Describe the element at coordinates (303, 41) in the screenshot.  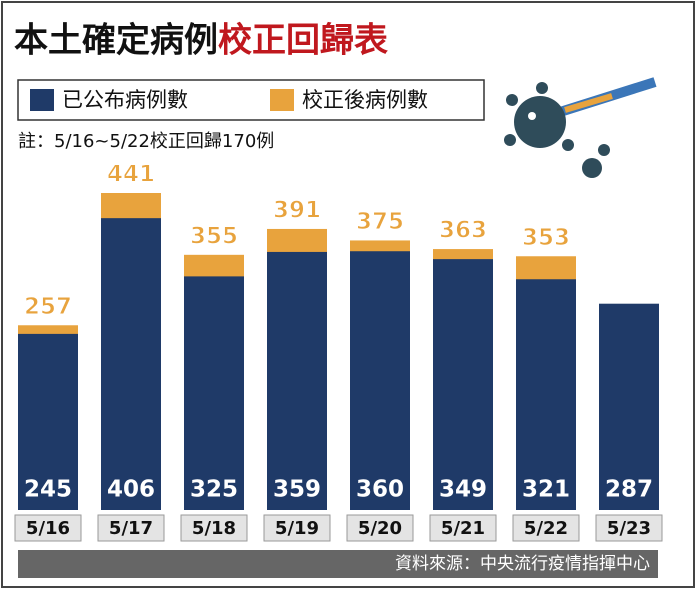
I see `chart-title-highlight: 校正回歸表` at that location.